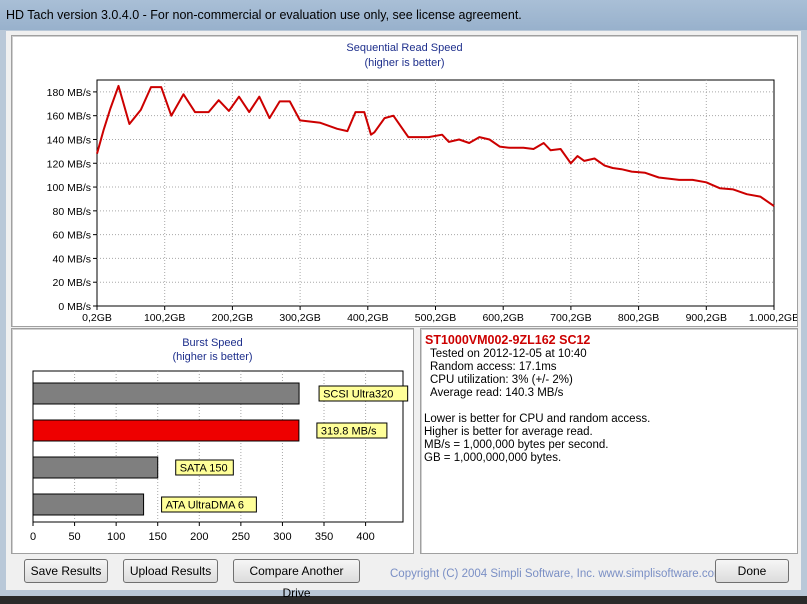  Describe the element at coordinates (69, 140) in the screenshot. I see `y-tick-label: 140 MB/s` at that location.